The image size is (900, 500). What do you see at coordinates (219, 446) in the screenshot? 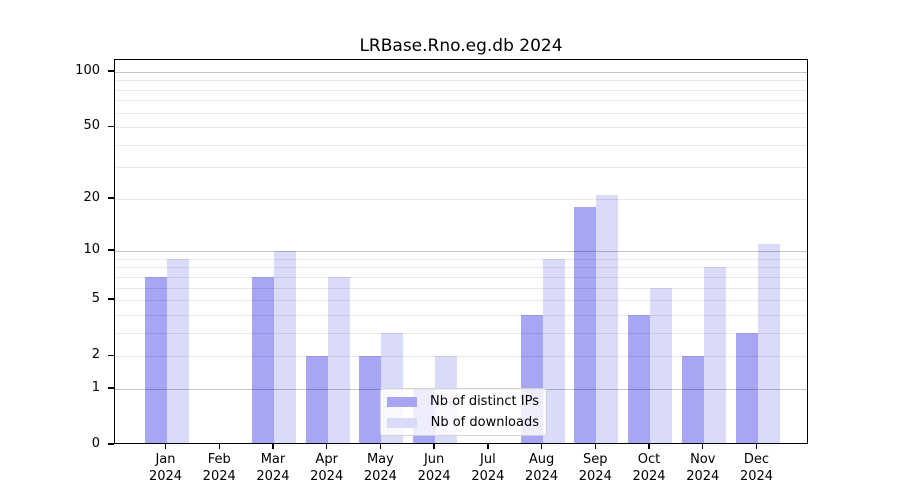
I see `x-tick-mark-feb` at bounding box center [219, 446].